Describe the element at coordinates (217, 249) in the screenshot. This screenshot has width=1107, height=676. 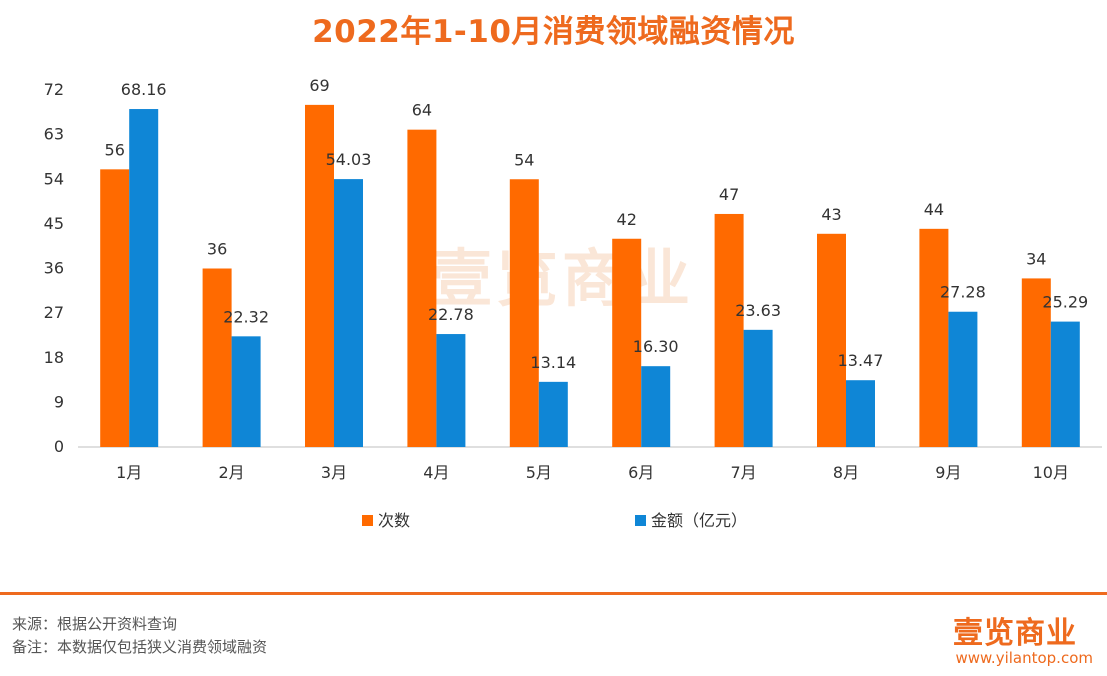
I see `data-label-count: 36` at that location.